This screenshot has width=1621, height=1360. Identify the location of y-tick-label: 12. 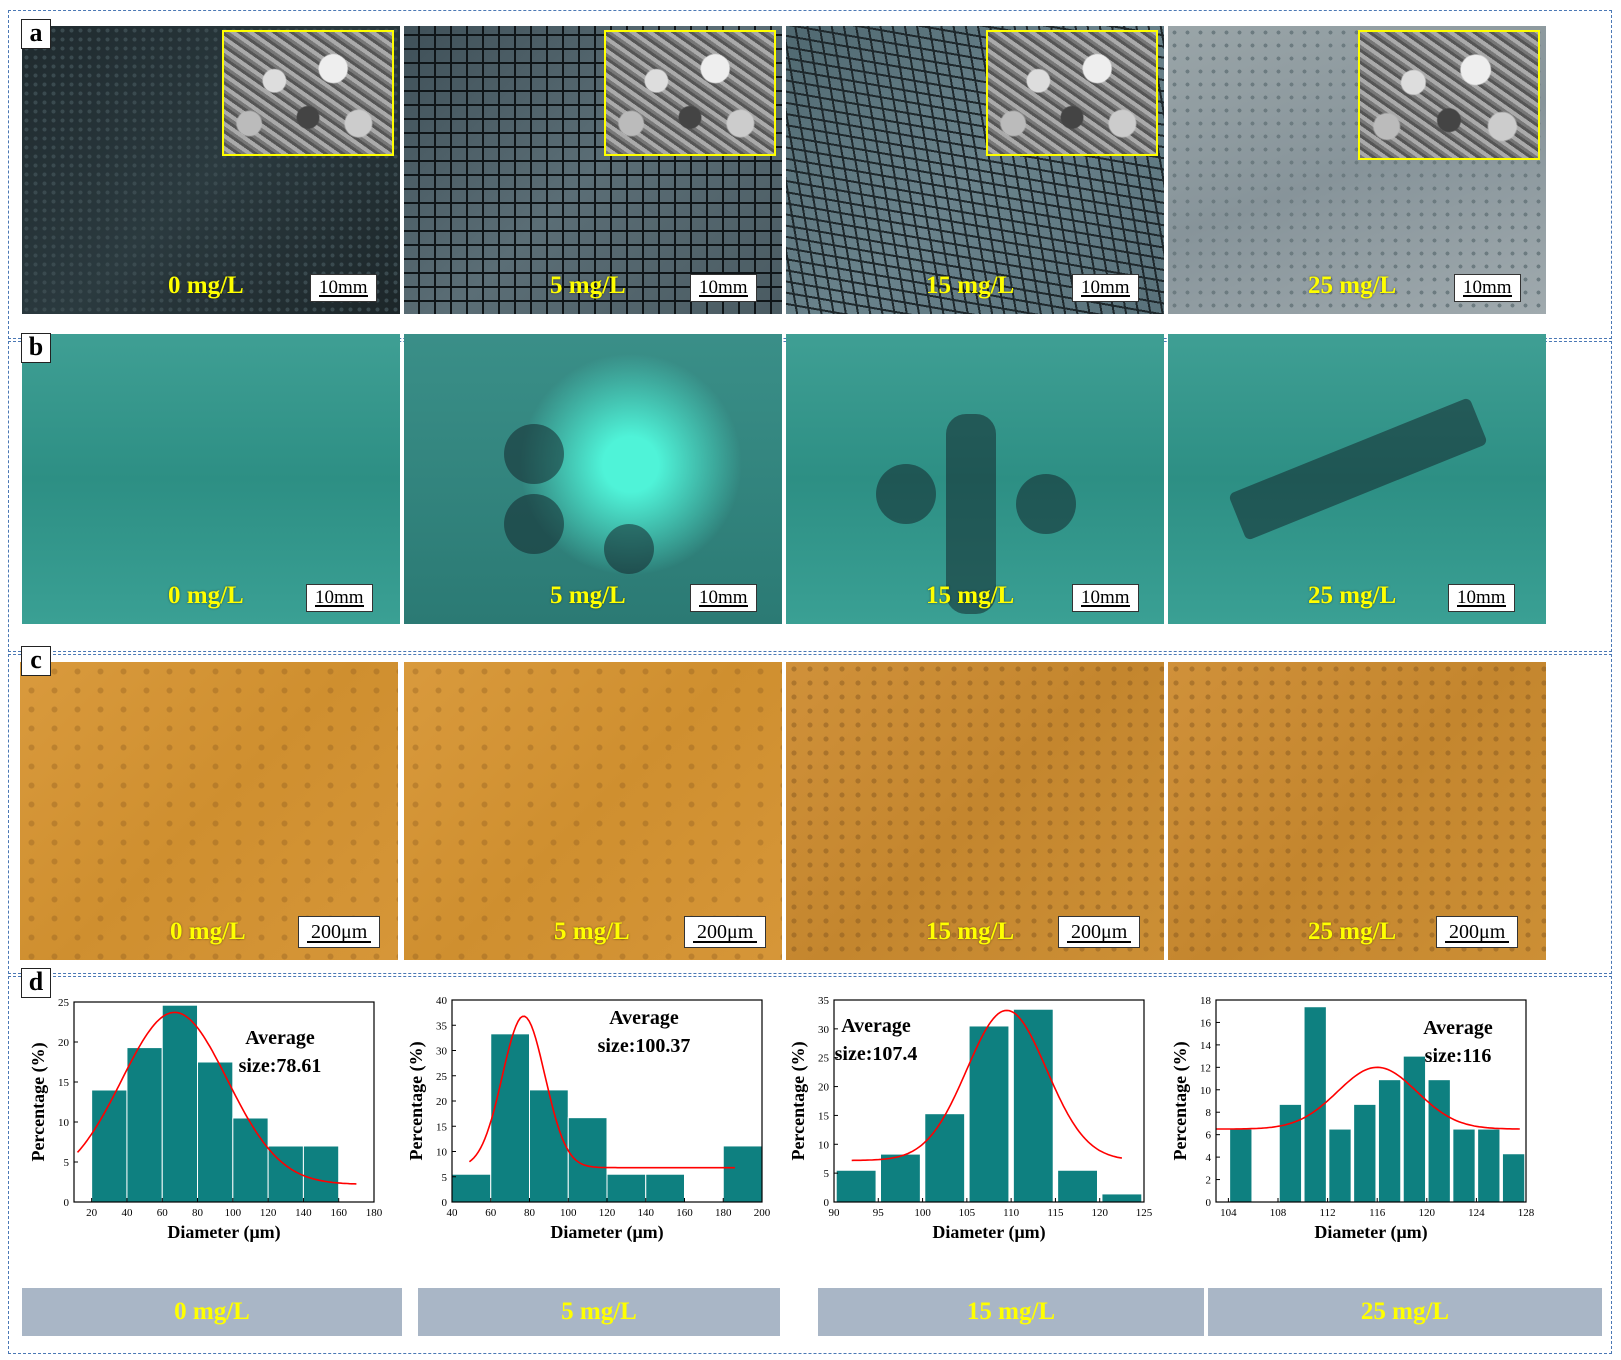
(1205, 1068).